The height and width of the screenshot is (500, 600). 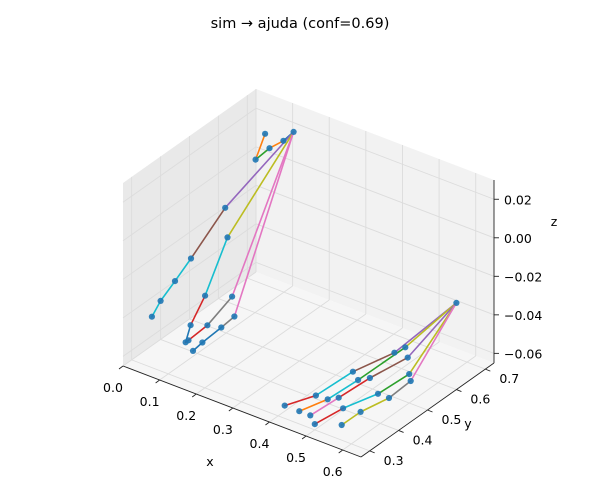 I want to click on y-tick-label: 0.5, so click(x=452, y=419).